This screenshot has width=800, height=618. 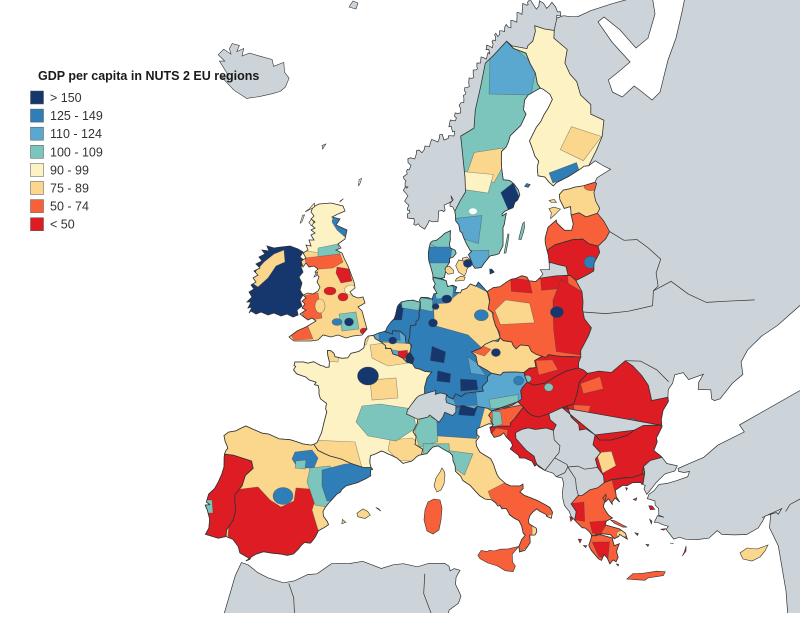 I want to click on svg-text: 50 - 74, so click(x=69, y=207).